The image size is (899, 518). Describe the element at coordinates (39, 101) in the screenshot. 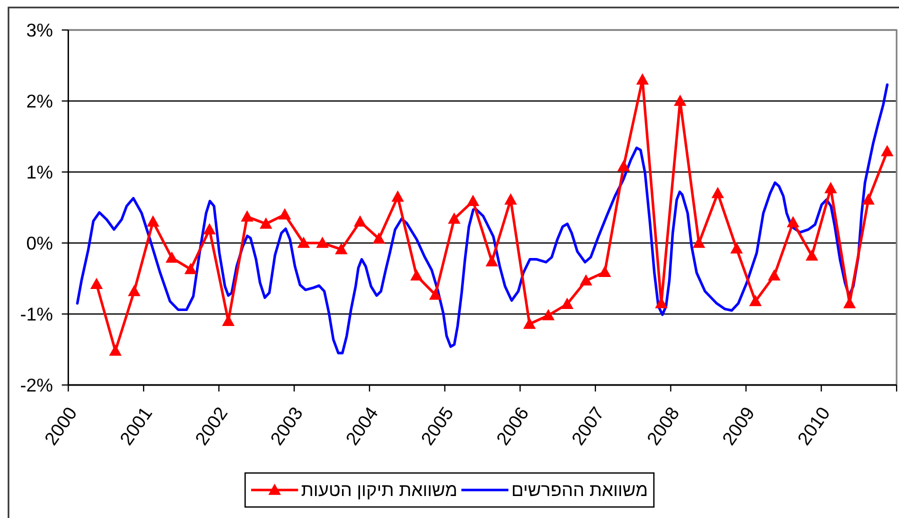

I see `y-tick-label: 2%` at that location.